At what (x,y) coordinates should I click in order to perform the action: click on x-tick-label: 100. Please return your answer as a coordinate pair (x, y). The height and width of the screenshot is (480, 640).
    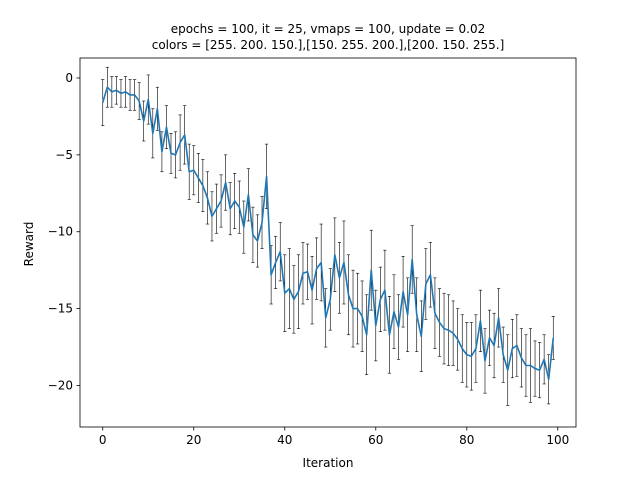
    Looking at the image, I should click on (557, 440).